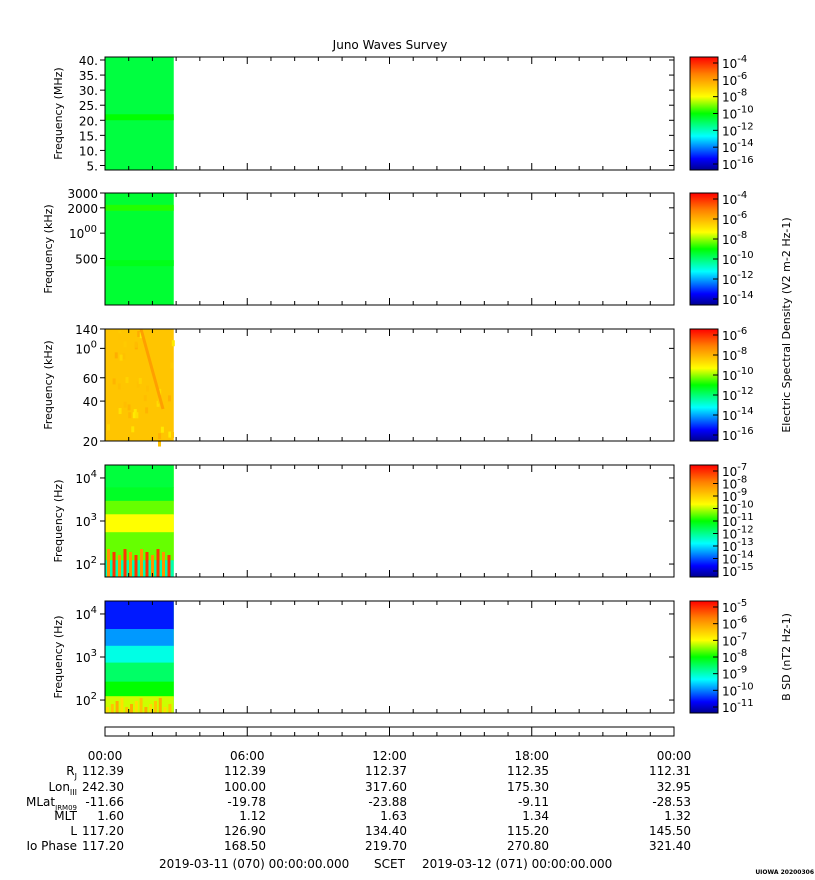 This screenshot has width=815, height=880. Describe the element at coordinates (86, 347) in the screenshot. I see `y-tick-label: 100` at that location.